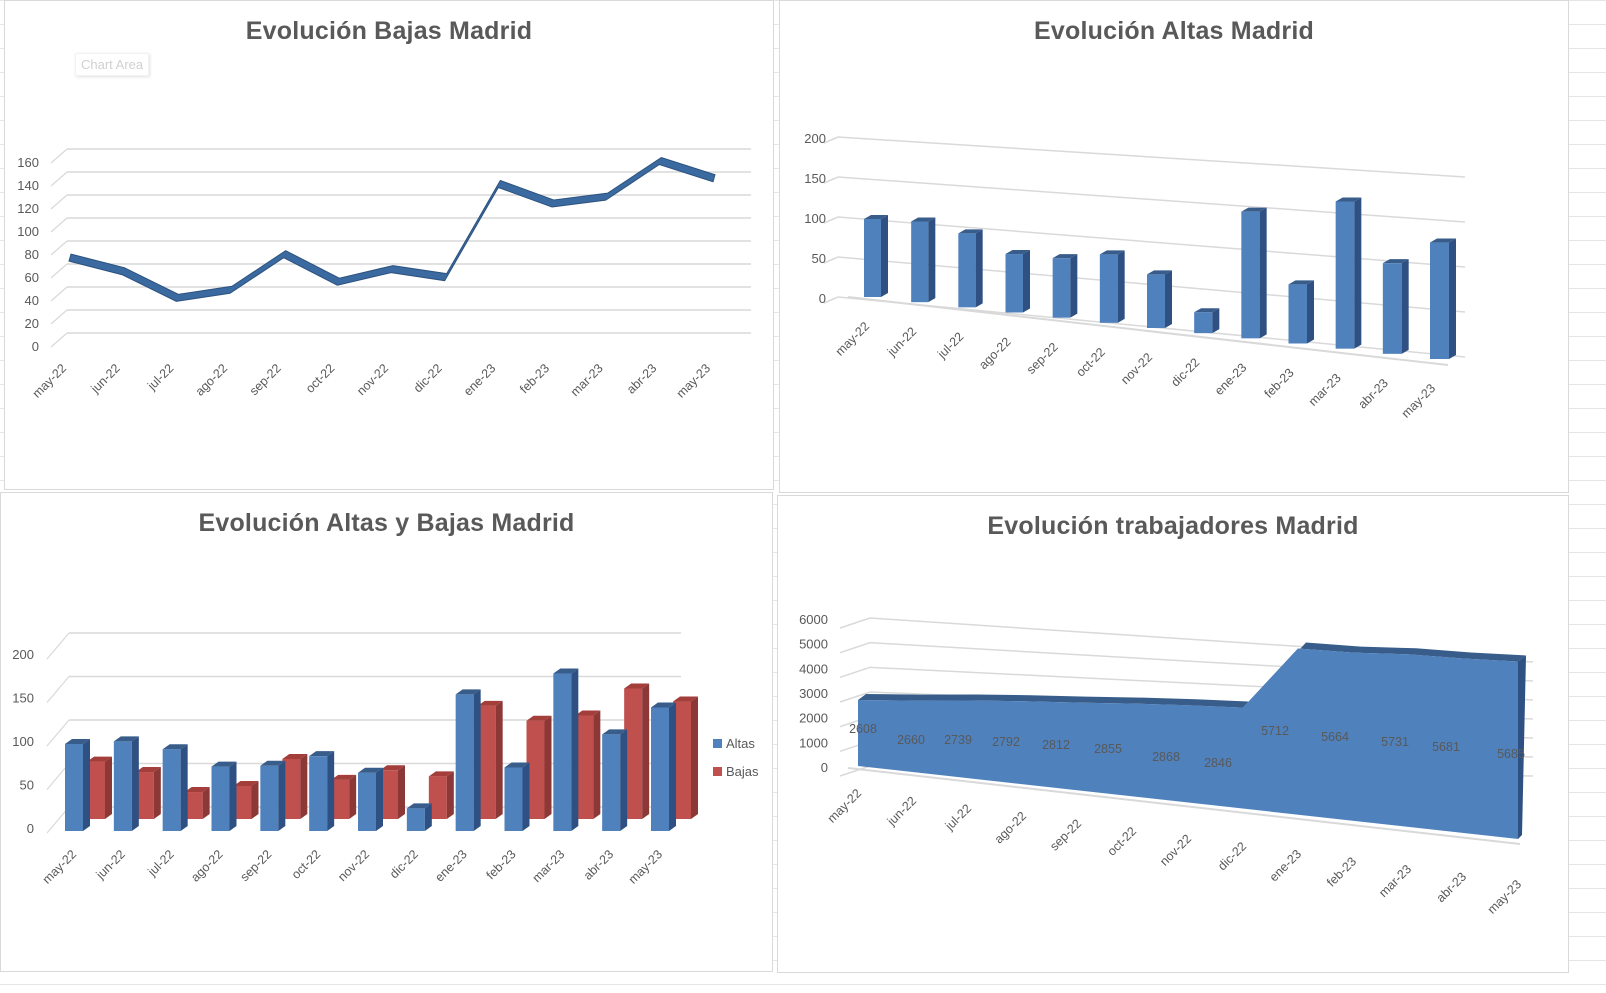 This screenshot has height=993, width=1606. Describe the element at coordinates (28, 162) in the screenshot. I see `y-tick-label: 160` at that location.